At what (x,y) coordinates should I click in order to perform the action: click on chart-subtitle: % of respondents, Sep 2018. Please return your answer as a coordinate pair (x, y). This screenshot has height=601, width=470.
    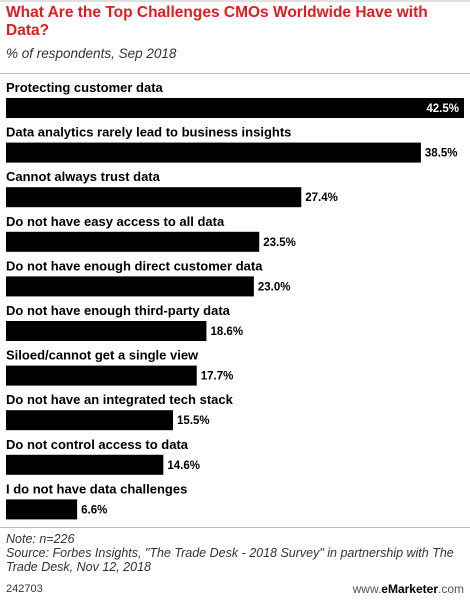
    Looking at the image, I should click on (91, 53).